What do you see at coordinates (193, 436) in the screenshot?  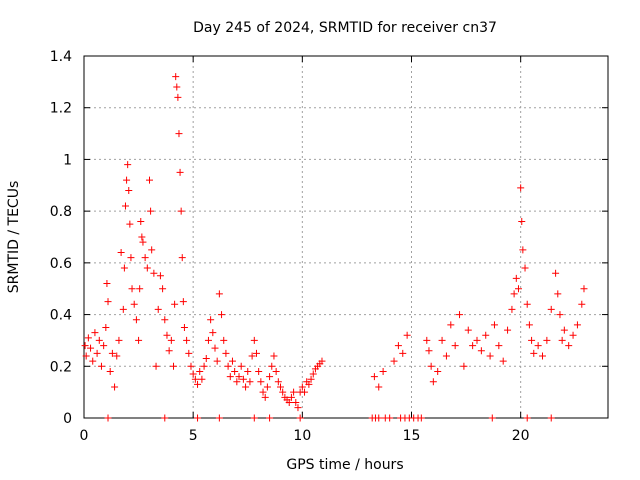 I see `x-tick-label: 5` at bounding box center [193, 436].